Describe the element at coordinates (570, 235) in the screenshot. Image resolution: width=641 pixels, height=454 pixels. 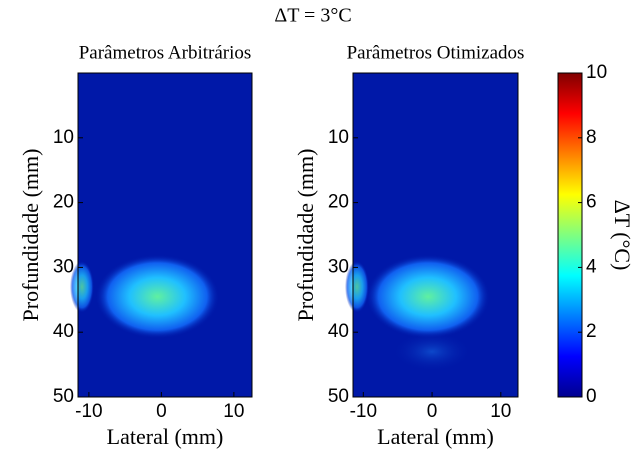
I see `colorbar` at that location.